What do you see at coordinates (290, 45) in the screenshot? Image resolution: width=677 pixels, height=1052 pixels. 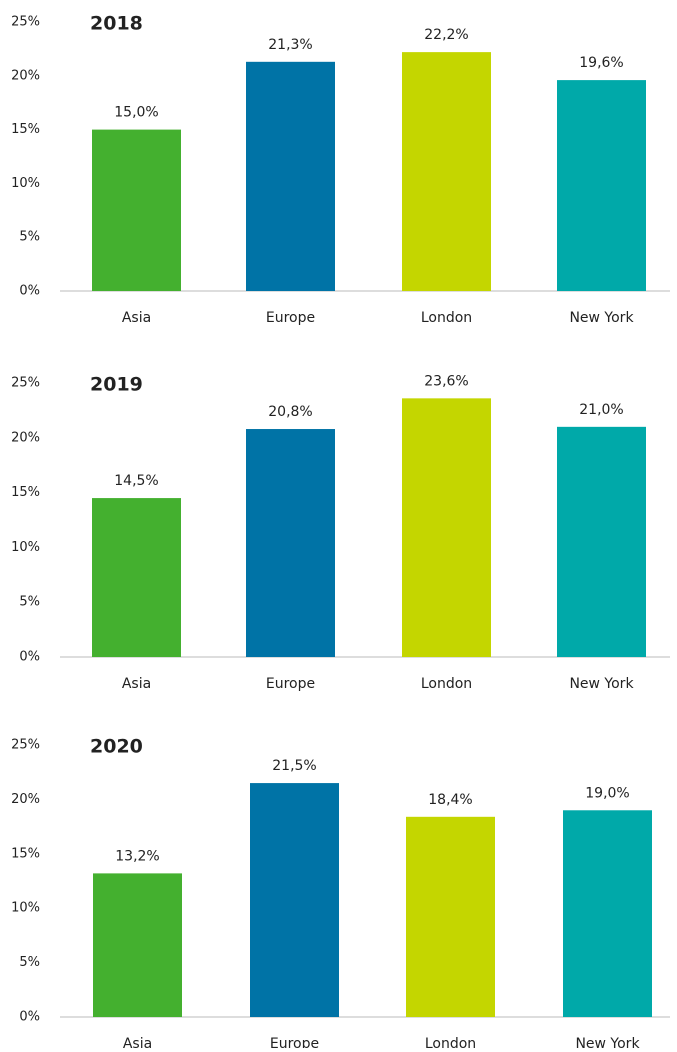 I see `value-label: 21,3%` at bounding box center [290, 45].